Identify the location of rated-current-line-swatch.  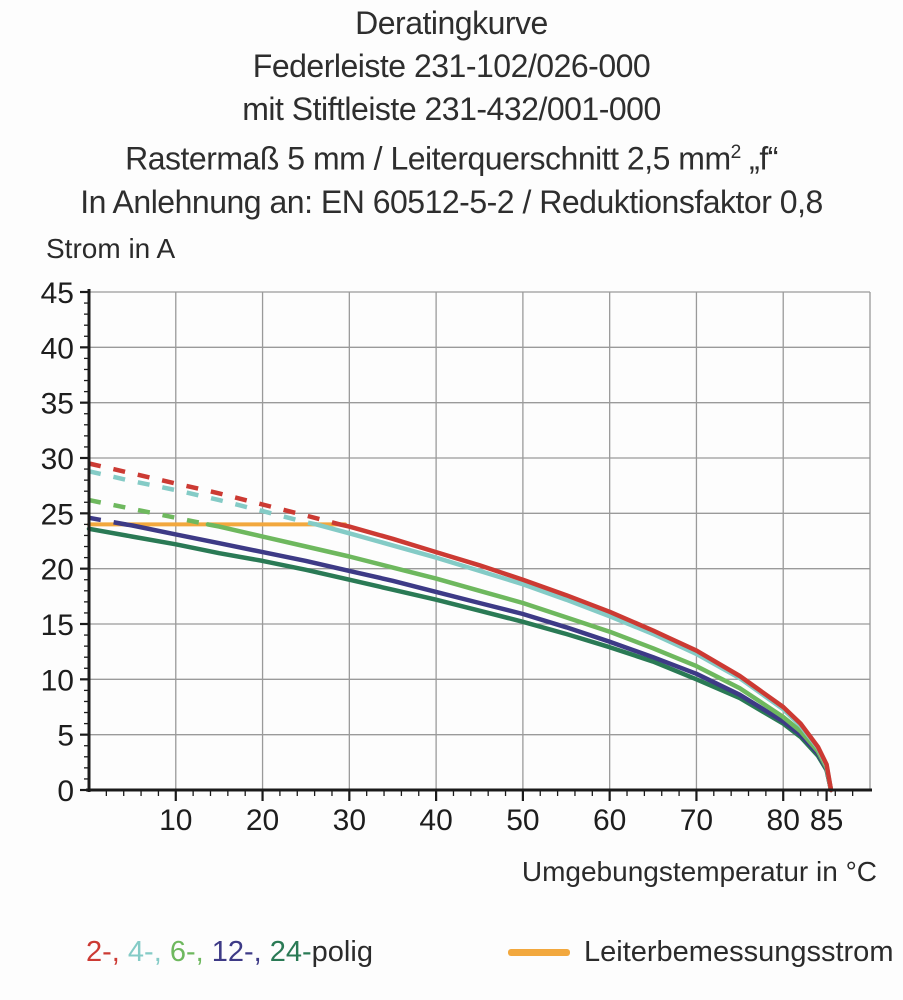
(539, 952).